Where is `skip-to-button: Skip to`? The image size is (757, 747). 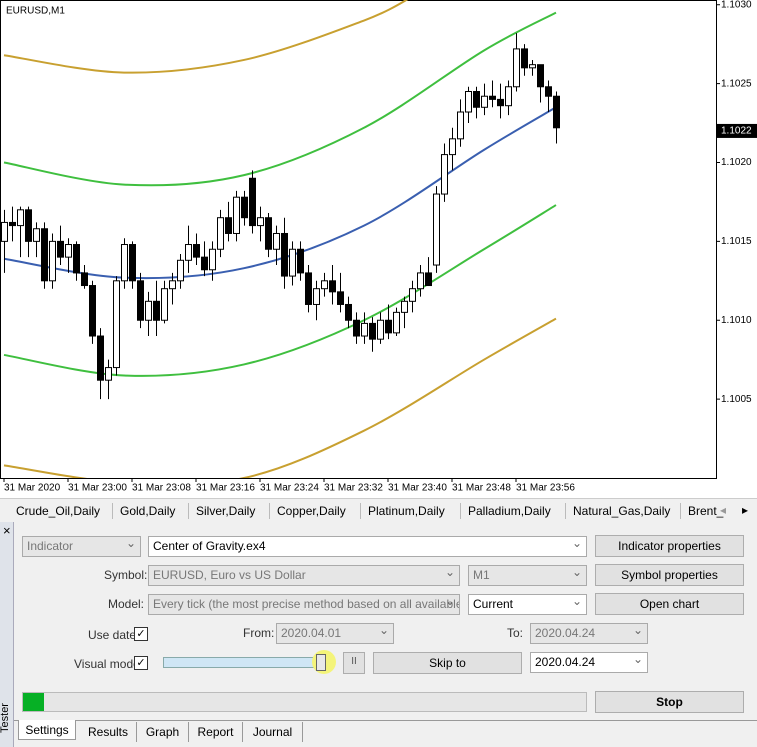
skip-to-button: Skip to is located at coordinates (447, 663).